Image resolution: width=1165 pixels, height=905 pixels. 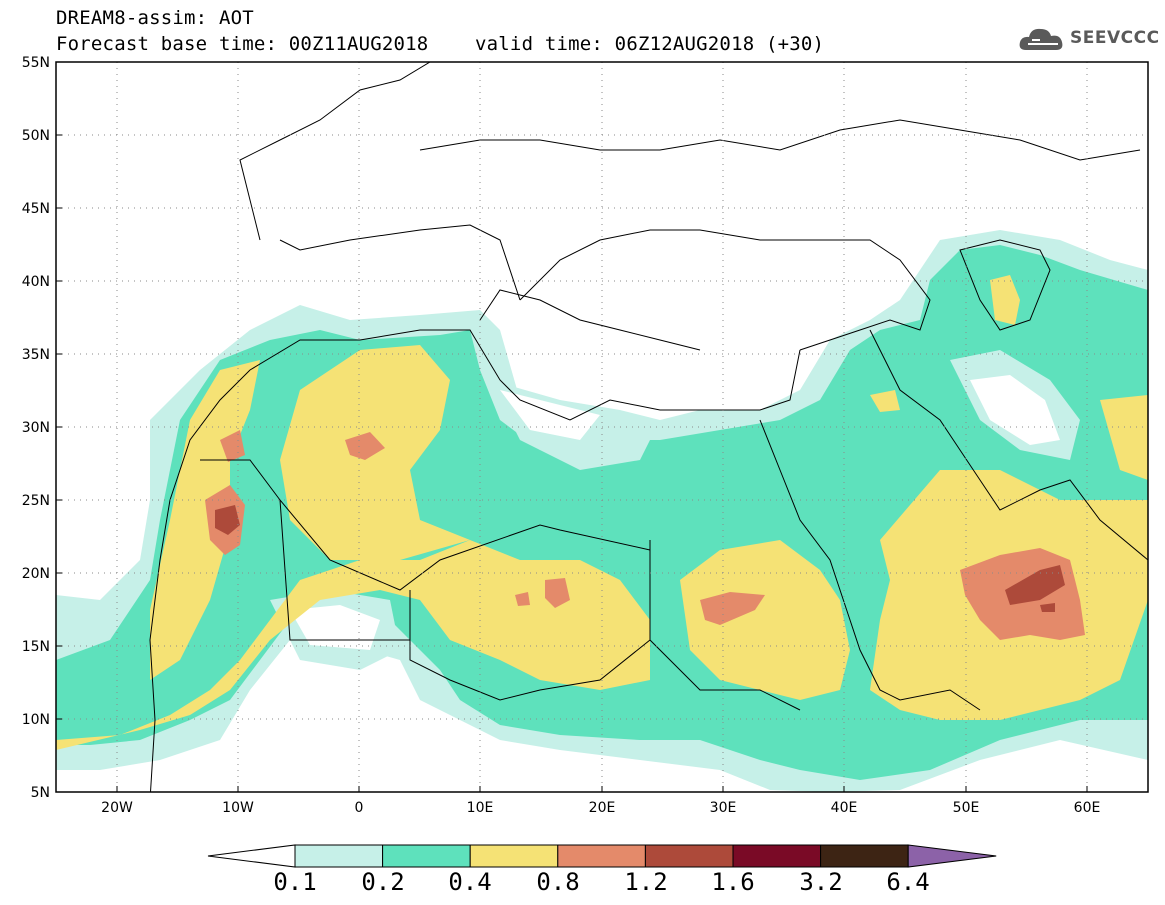 I want to click on colorbar-label: 0.4, so click(x=470, y=882).